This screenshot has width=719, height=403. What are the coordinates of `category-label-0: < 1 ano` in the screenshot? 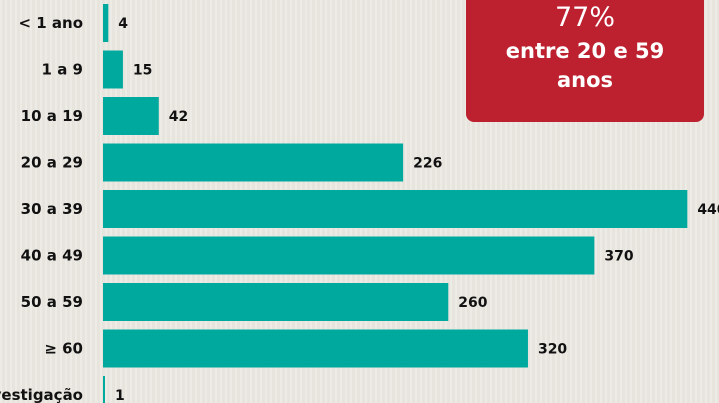 It's located at (50, 23).